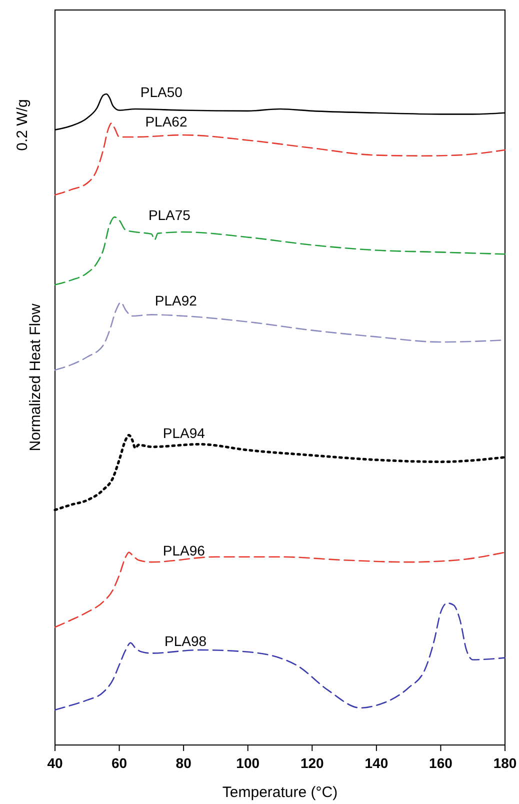 Image resolution: width=519 pixels, height=804 pixels. Describe the element at coordinates (119, 763) in the screenshot. I see `x-tick-label: 60` at that location.